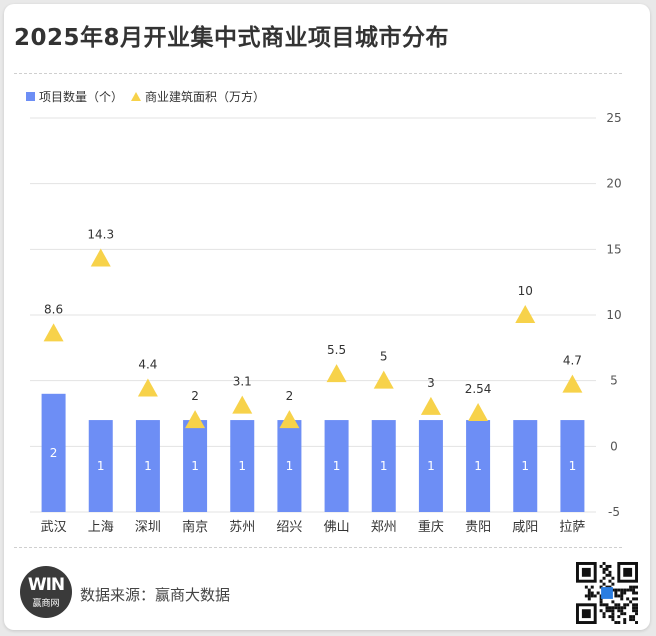  What do you see at coordinates (30, 96) in the screenshot?
I see `bar-legend-swatch` at bounding box center [30, 96].